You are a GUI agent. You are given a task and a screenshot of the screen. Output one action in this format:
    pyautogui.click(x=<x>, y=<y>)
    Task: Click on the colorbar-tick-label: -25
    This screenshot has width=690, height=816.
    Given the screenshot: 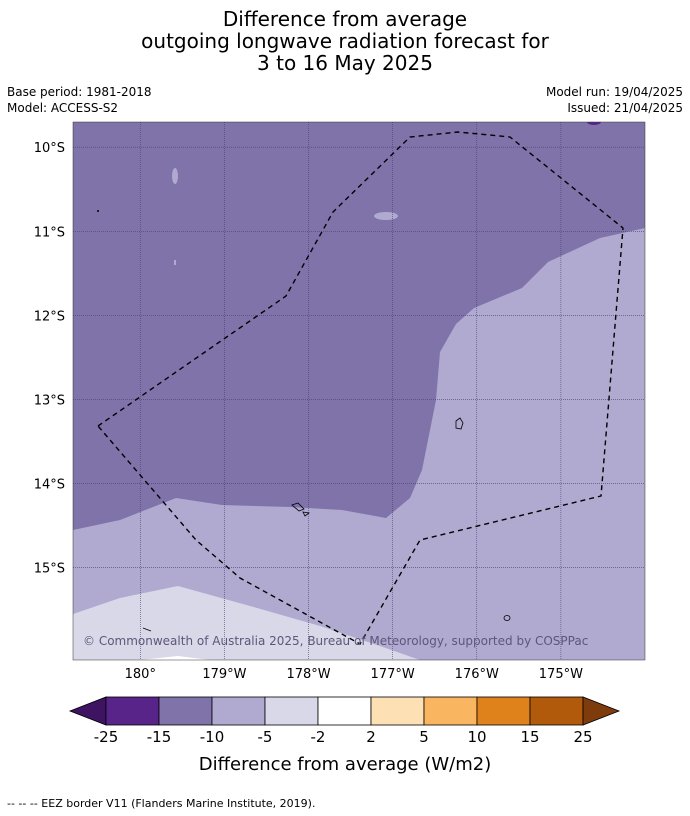 What is the action you would take?
    pyautogui.click(x=106, y=737)
    